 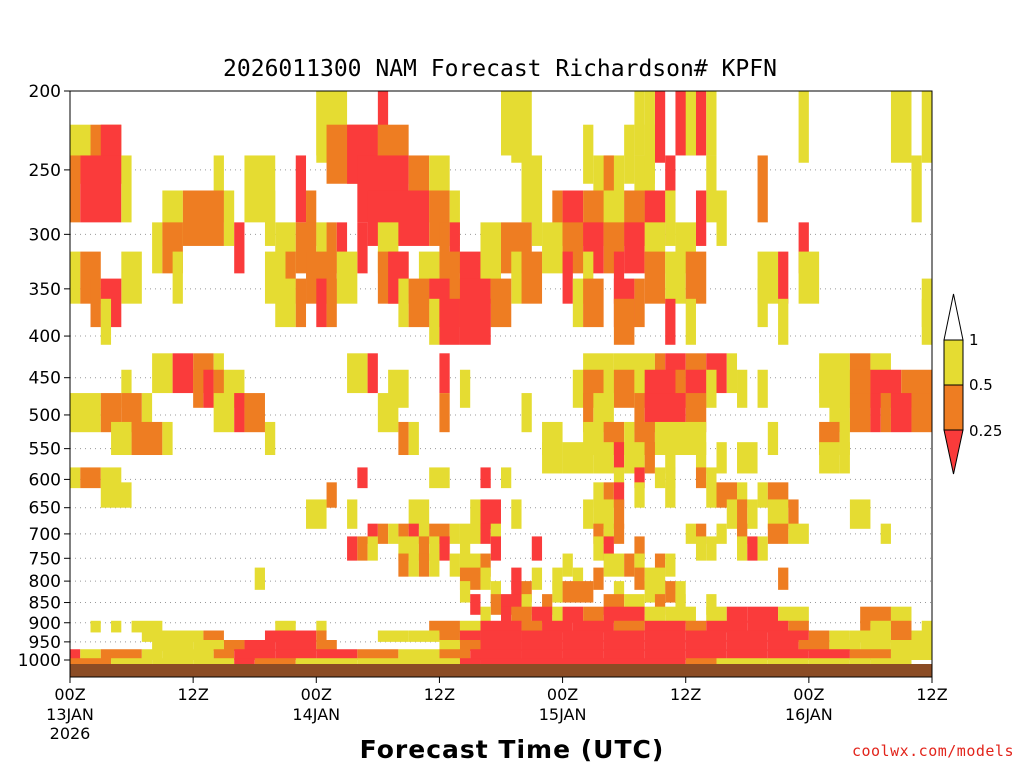 I want to click on x-tick-date: 16JAN, so click(x=809, y=714).